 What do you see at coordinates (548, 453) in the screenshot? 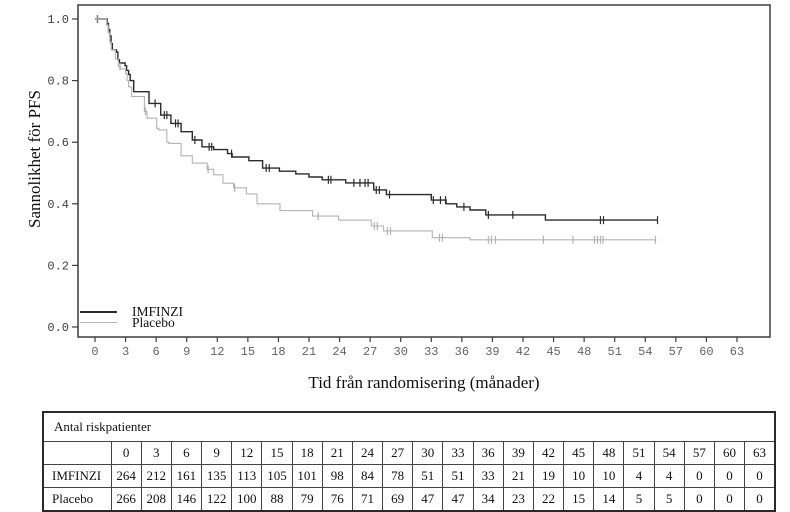
I see `risk-time-header: 42` at bounding box center [548, 453].